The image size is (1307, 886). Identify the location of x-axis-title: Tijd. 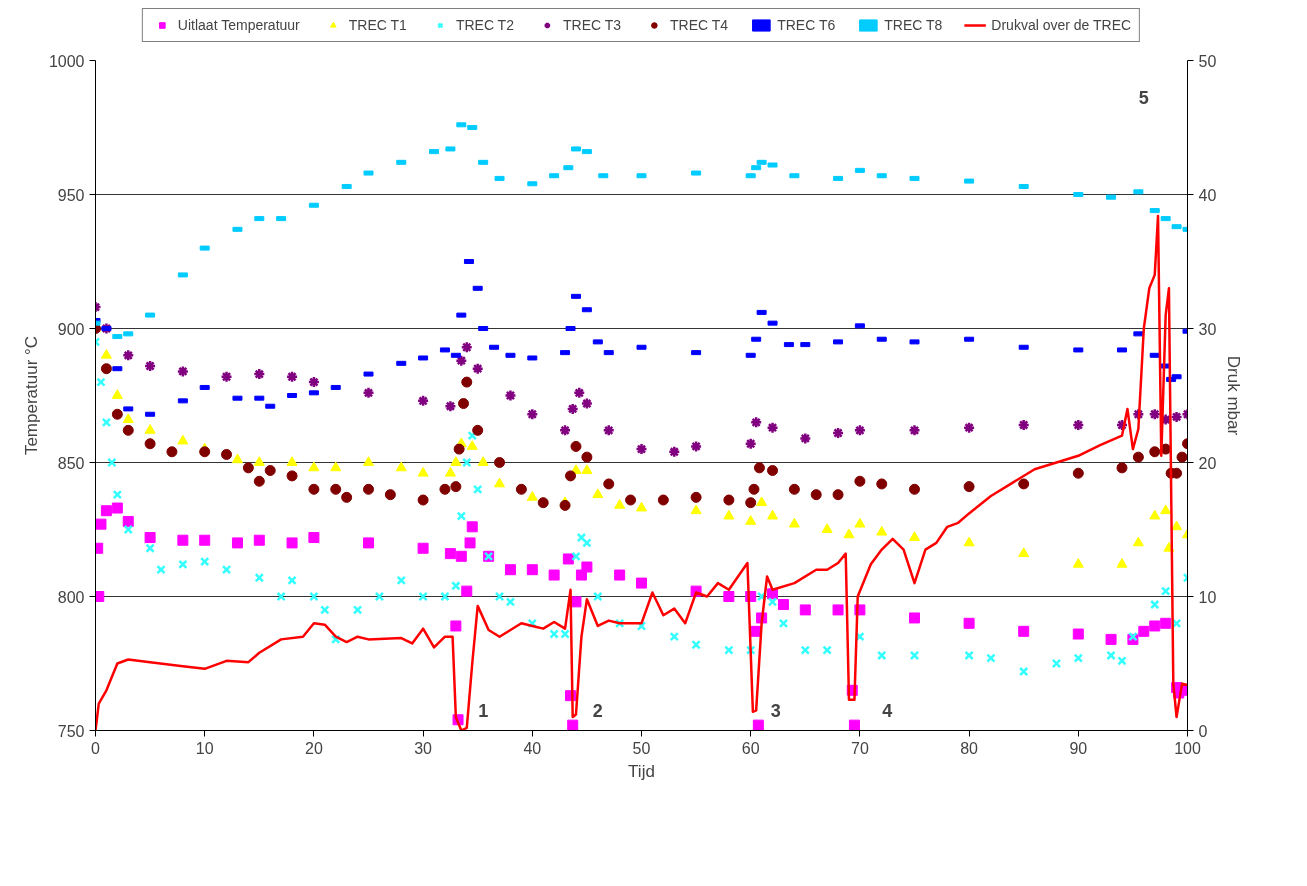
(641, 771).